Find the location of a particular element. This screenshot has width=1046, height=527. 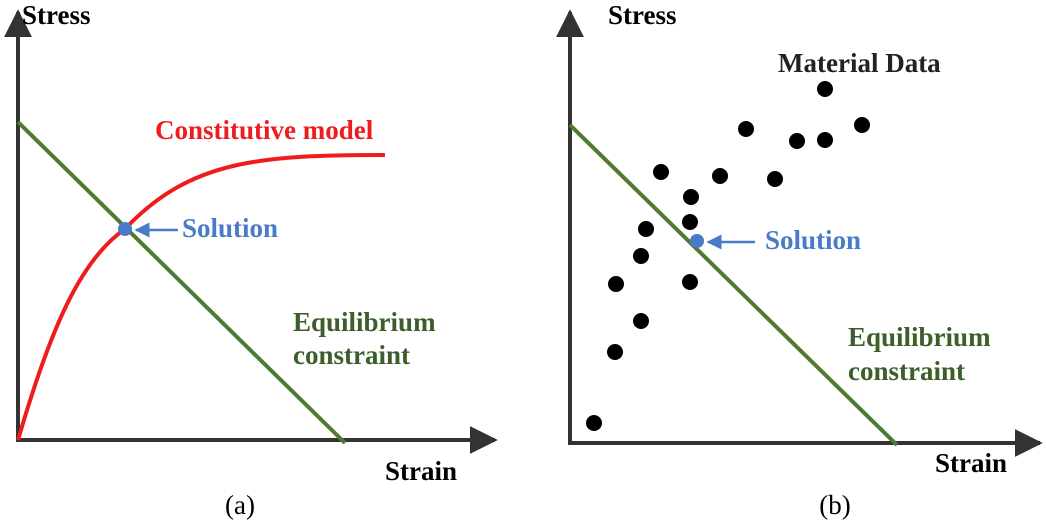

caption: (b) is located at coordinates (834, 505).